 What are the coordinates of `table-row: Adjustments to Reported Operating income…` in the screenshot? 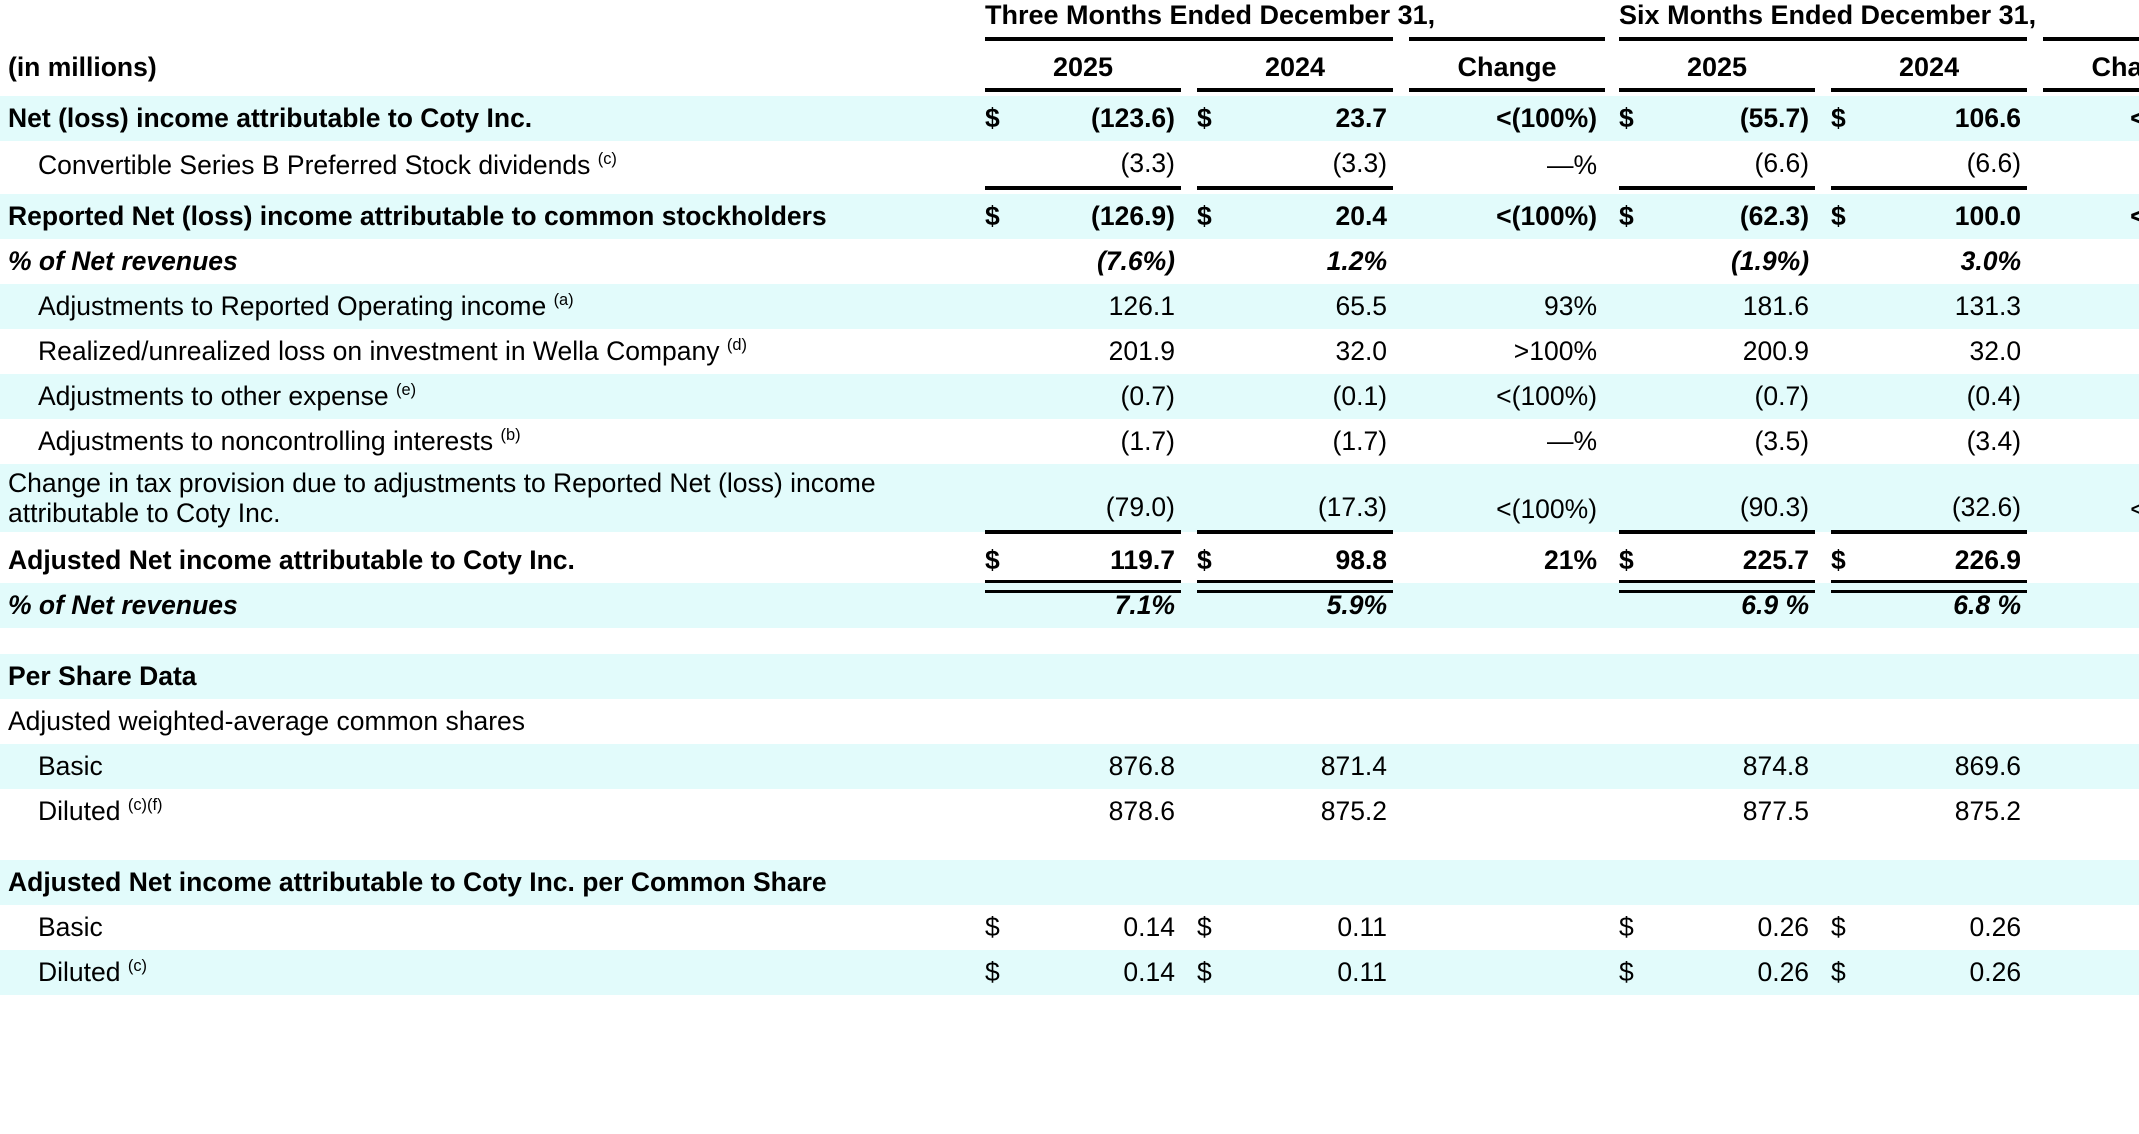 It's located at (1069, 306).